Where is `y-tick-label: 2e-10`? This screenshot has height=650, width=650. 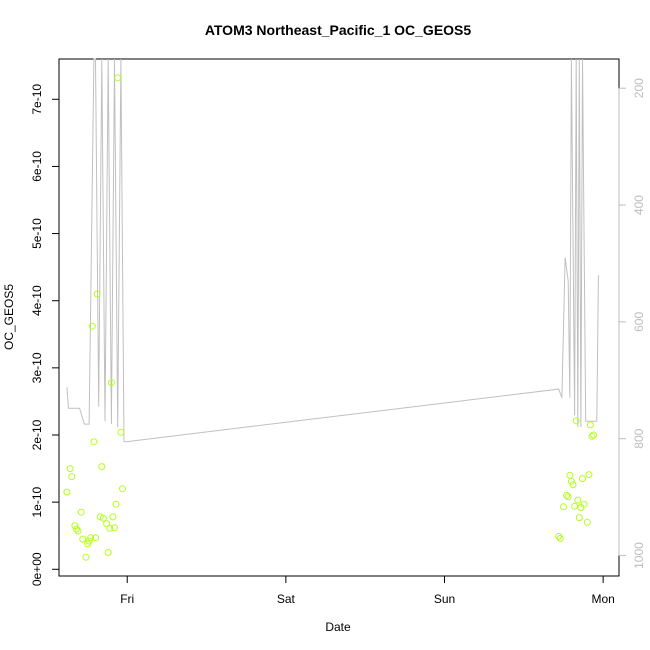
y-tick-label: 2e-10 is located at coordinates (37, 434).